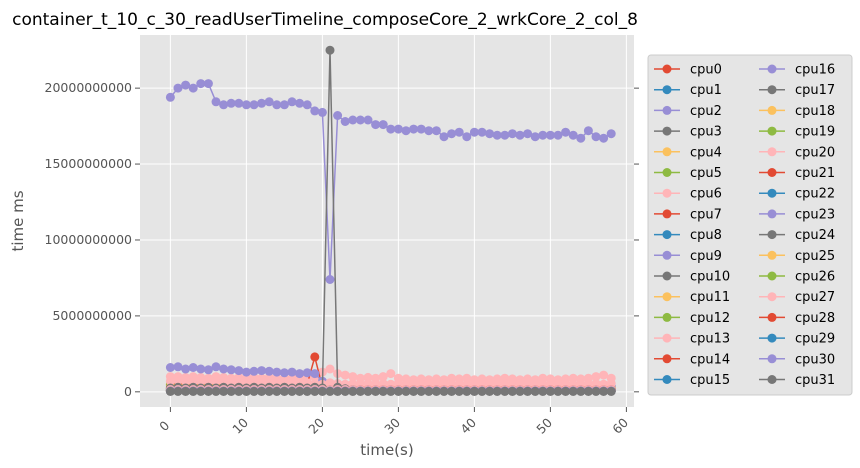 The height and width of the screenshot is (468, 860). I want to click on legend-label: cpu13, so click(710, 339).